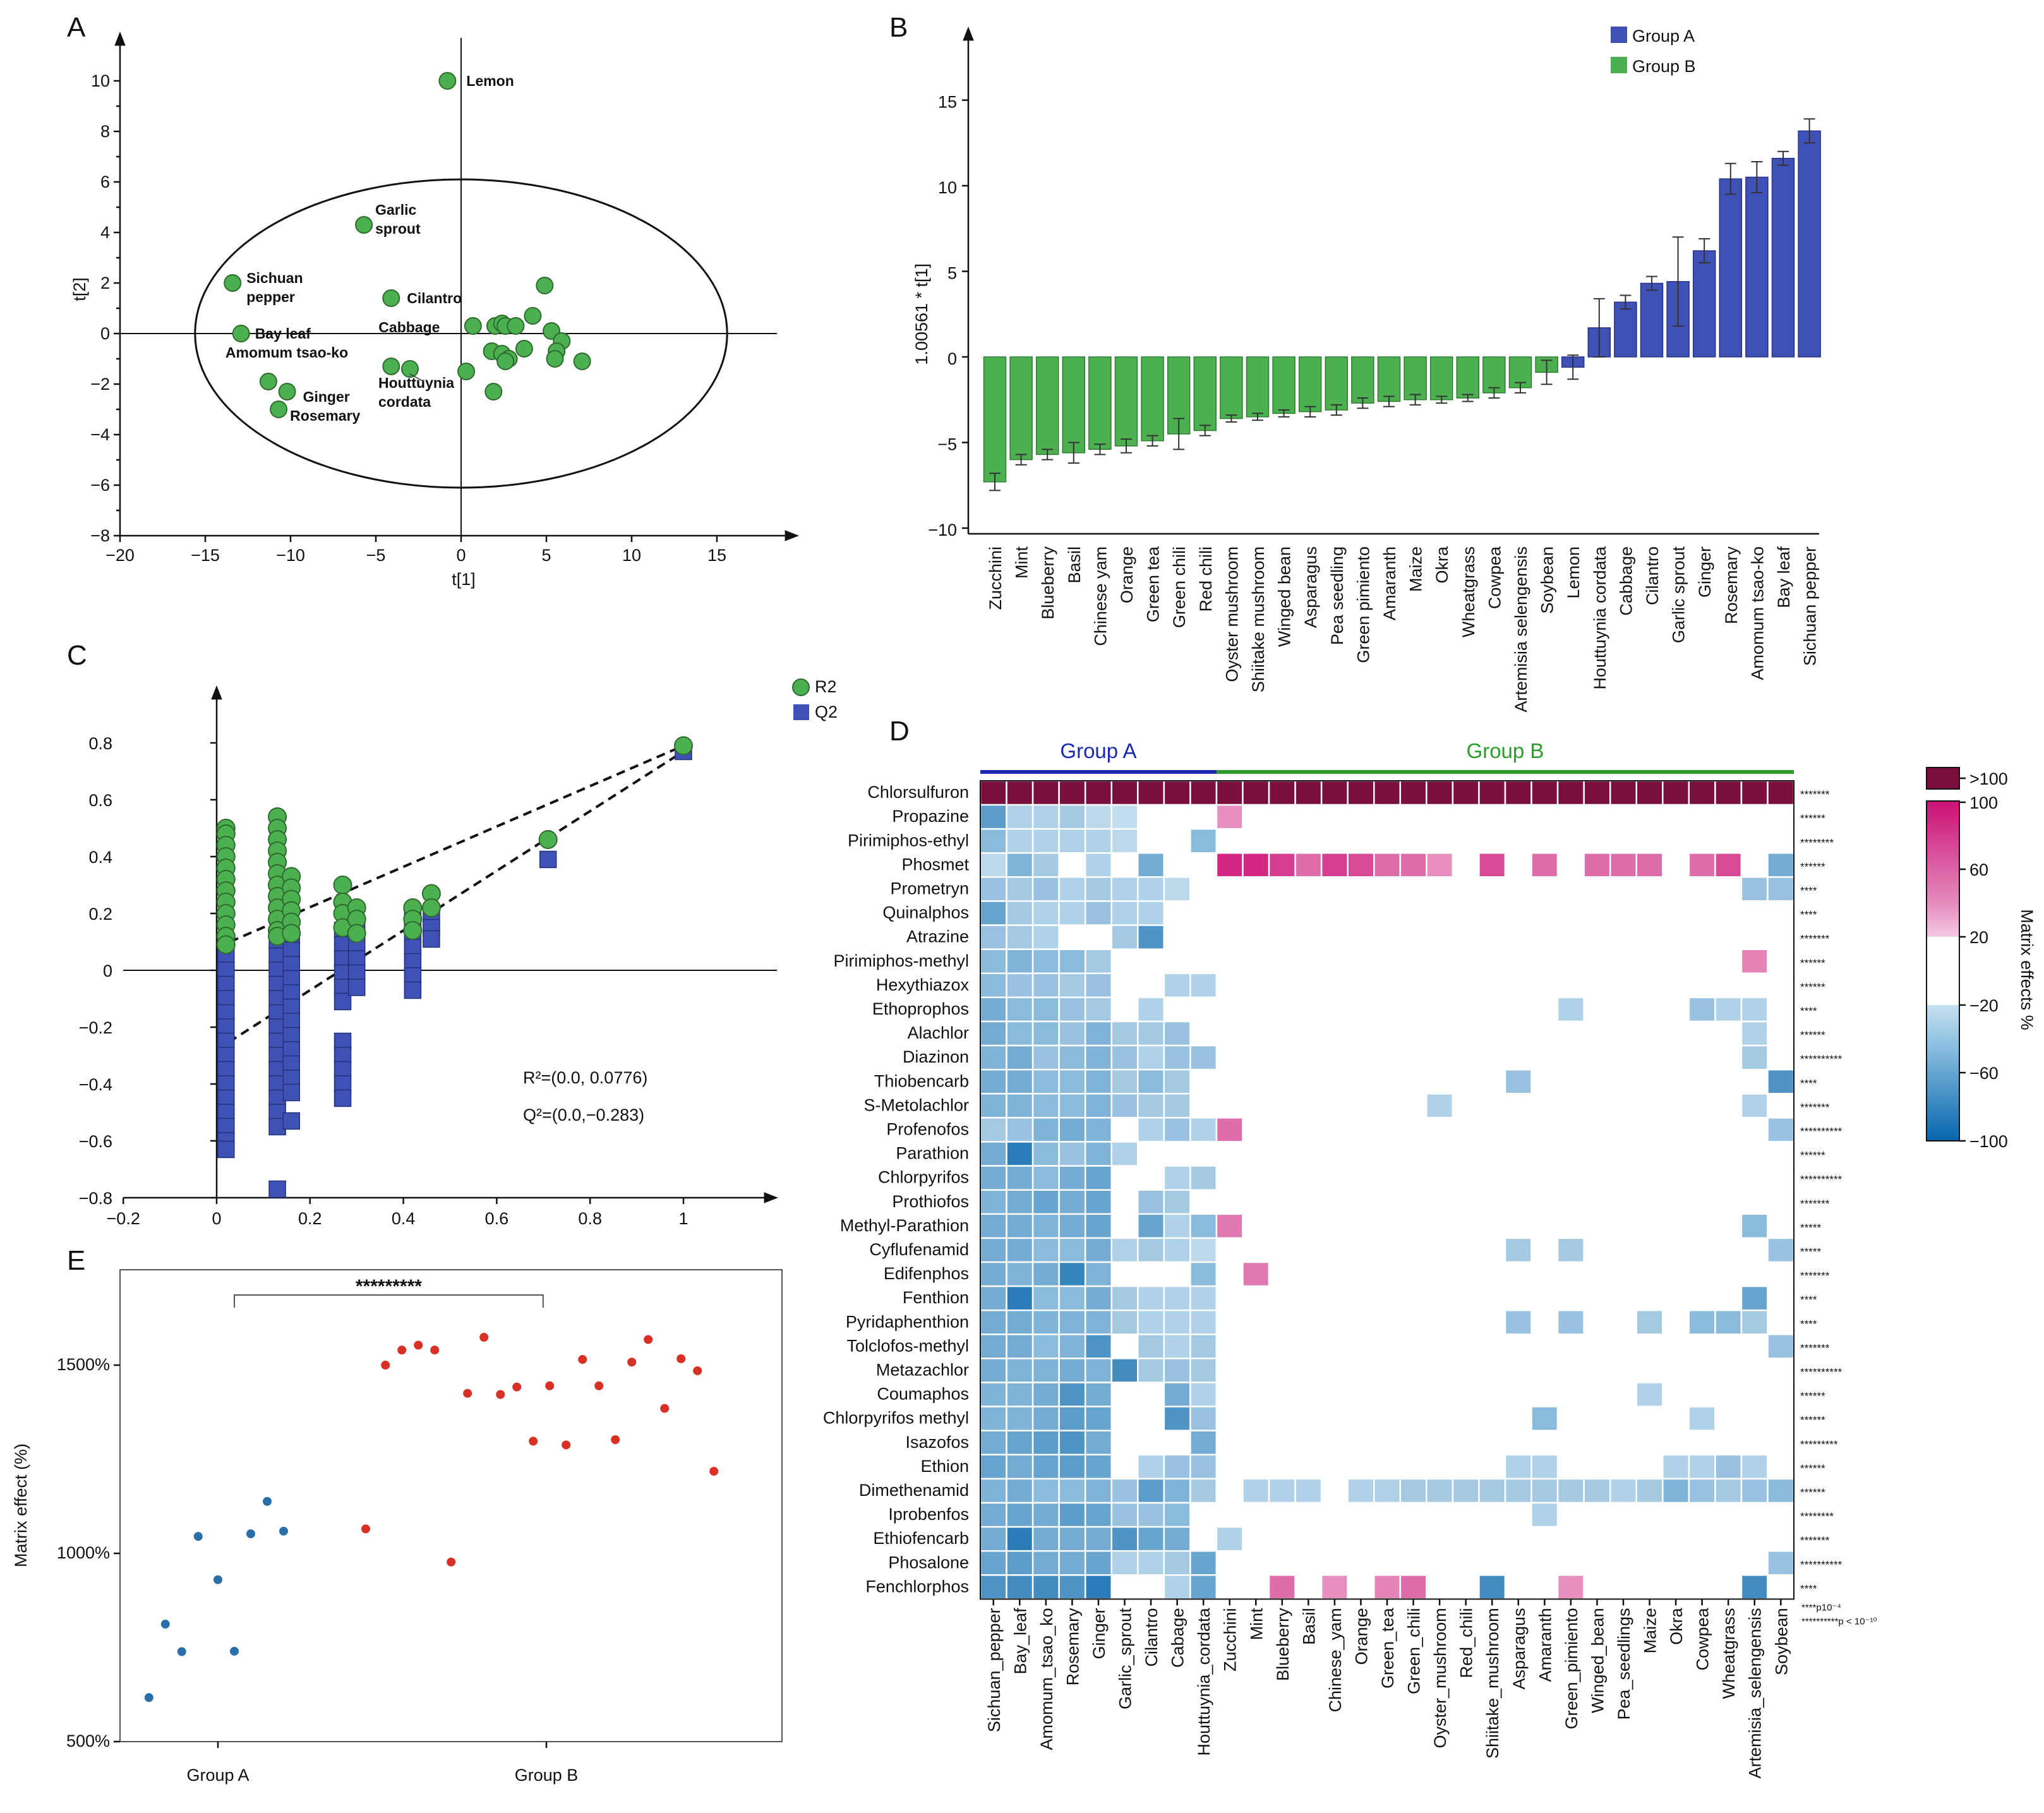 This screenshot has height=1813, width=2044. I want to click on x-tick-label: Cowpea, so click(1495, 577).